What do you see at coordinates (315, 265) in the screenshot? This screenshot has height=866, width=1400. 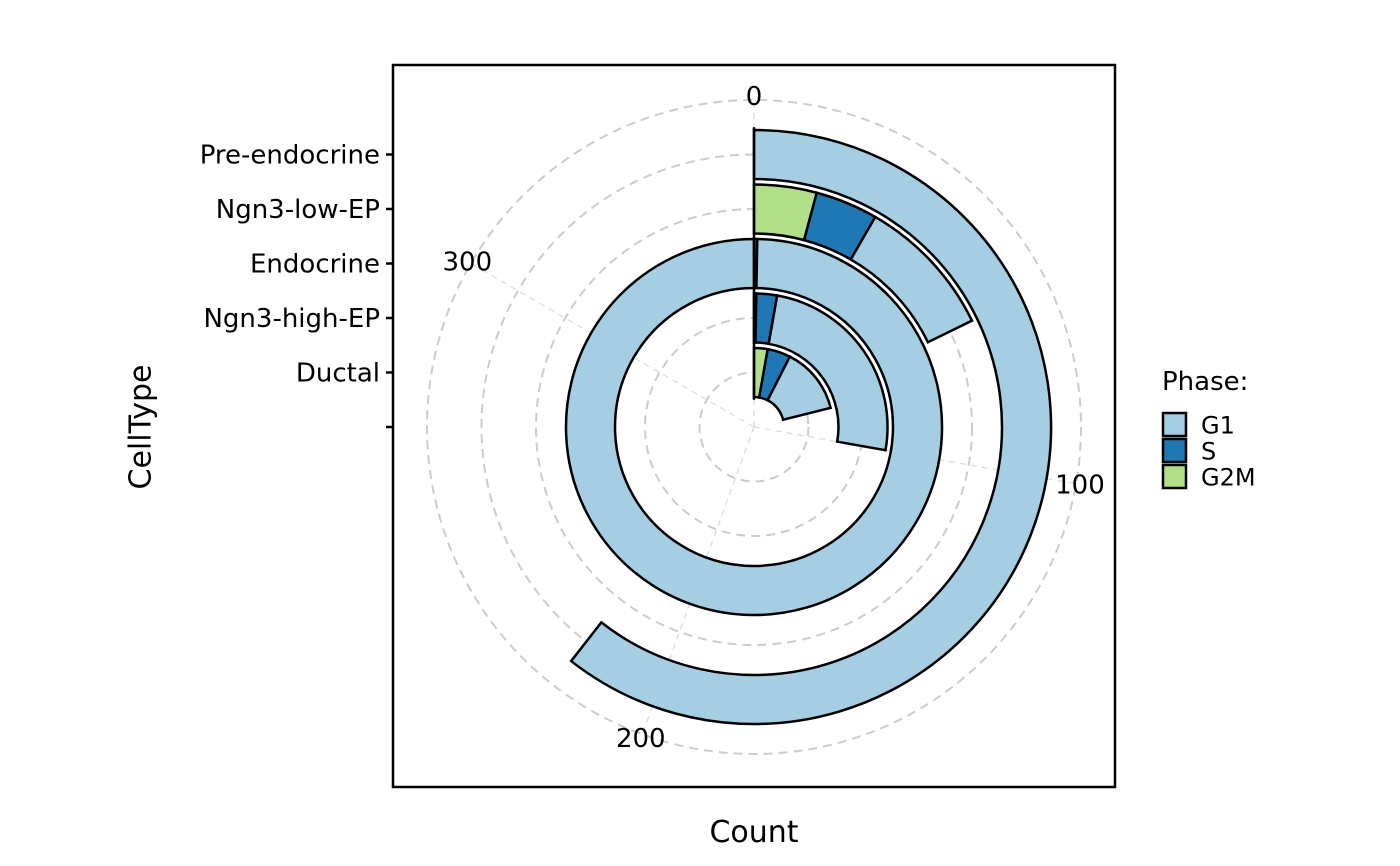 I see `y-tick-label: Endocrine` at bounding box center [315, 265].